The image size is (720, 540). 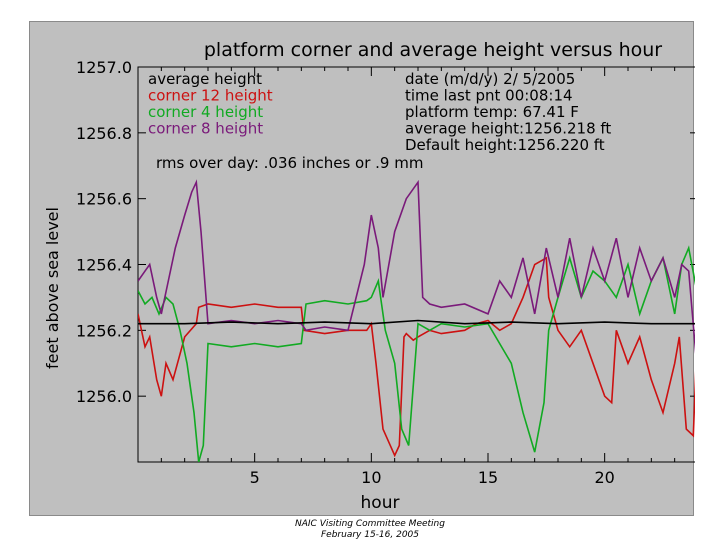 What do you see at coordinates (104, 67) in the screenshot?
I see `y-tick-label: 1257.0` at bounding box center [104, 67].